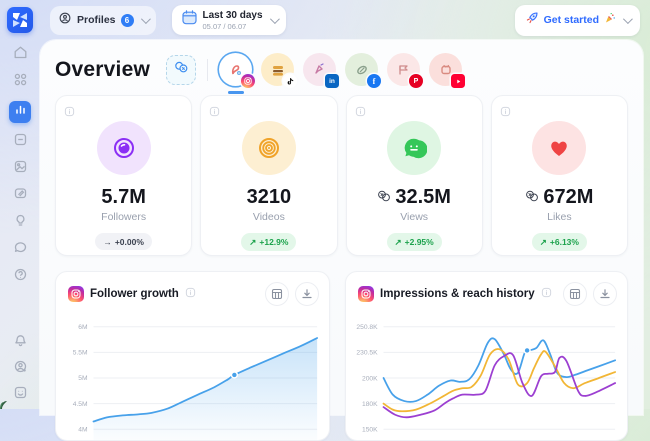 The height and width of the screenshot is (441, 650). Describe the element at coordinates (3, 405) in the screenshot. I see `plant-decoration` at that location.